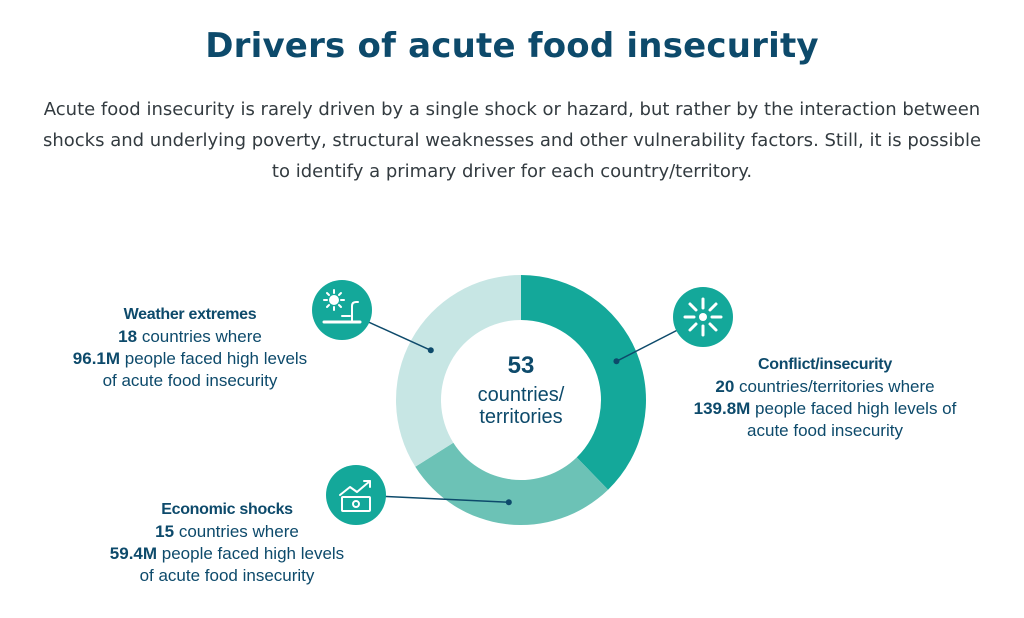 The height and width of the screenshot is (618, 1024). Describe the element at coordinates (356, 495) in the screenshot. I see `cash-and-trend-icon` at that location.